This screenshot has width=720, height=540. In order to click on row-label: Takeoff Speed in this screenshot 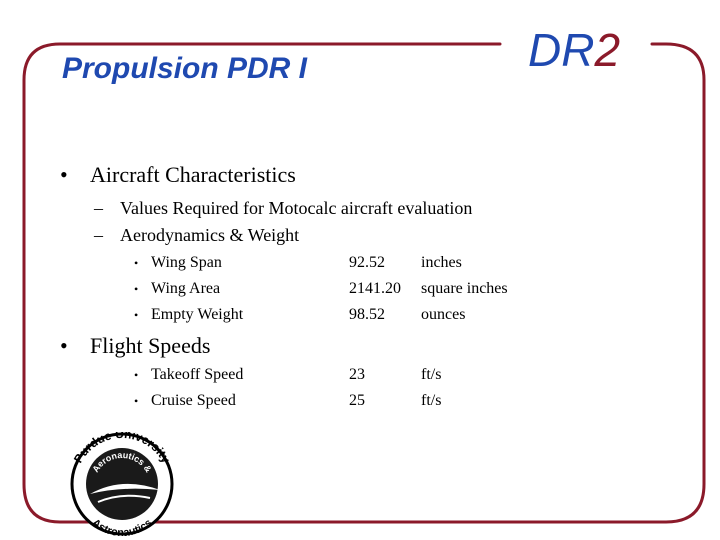, I will do `click(197, 374)`.